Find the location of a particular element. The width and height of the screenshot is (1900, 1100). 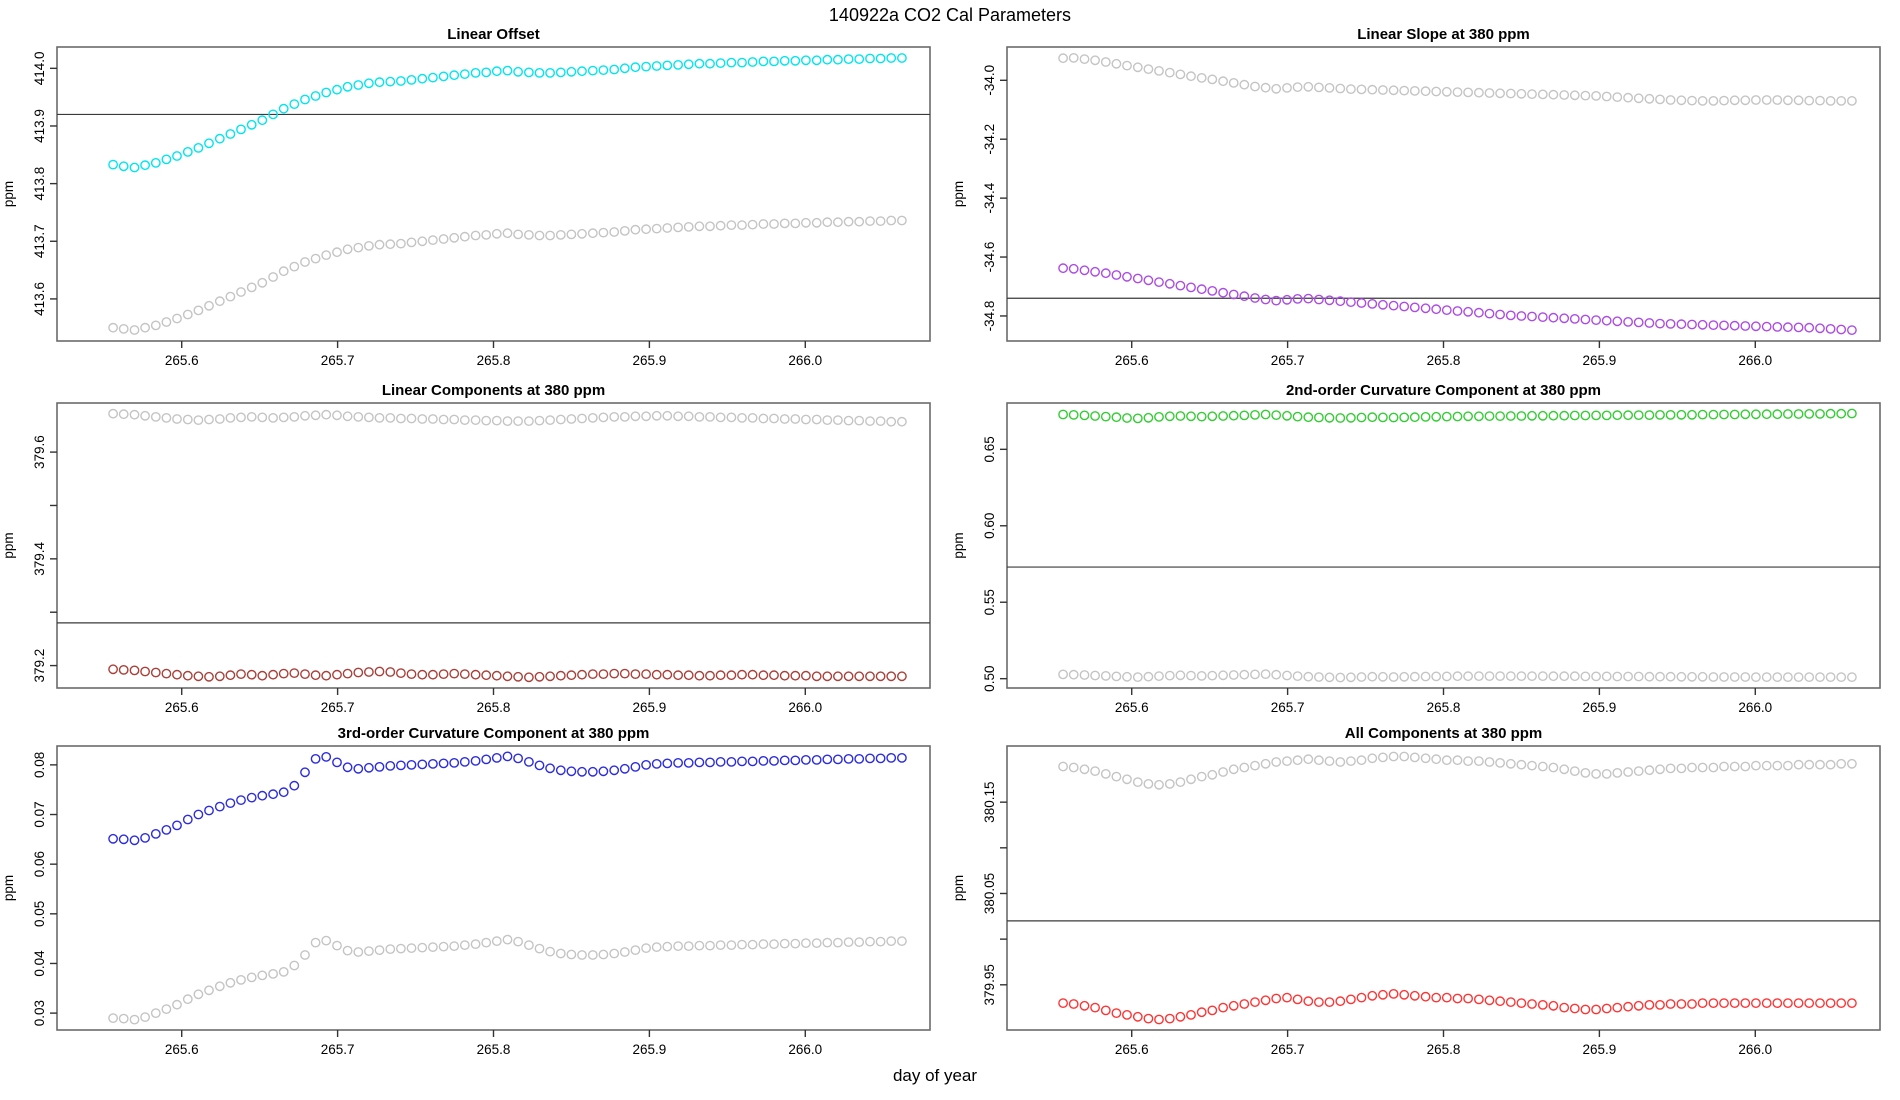

y-tick-label: 0.05 is located at coordinates (39, 914).